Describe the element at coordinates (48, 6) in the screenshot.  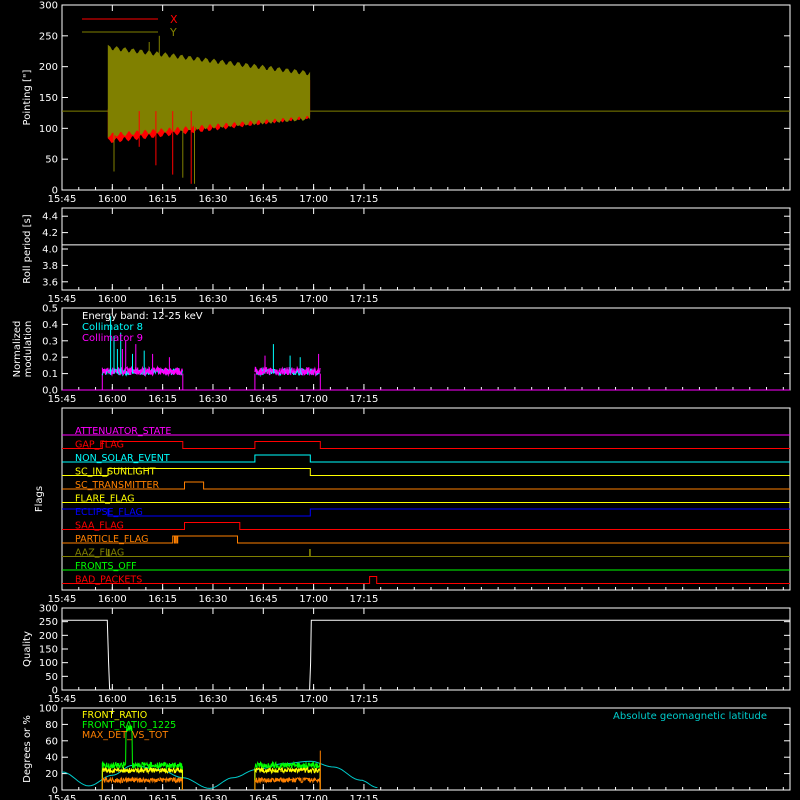
I see `pointing-ytick-label: 300` at that location.